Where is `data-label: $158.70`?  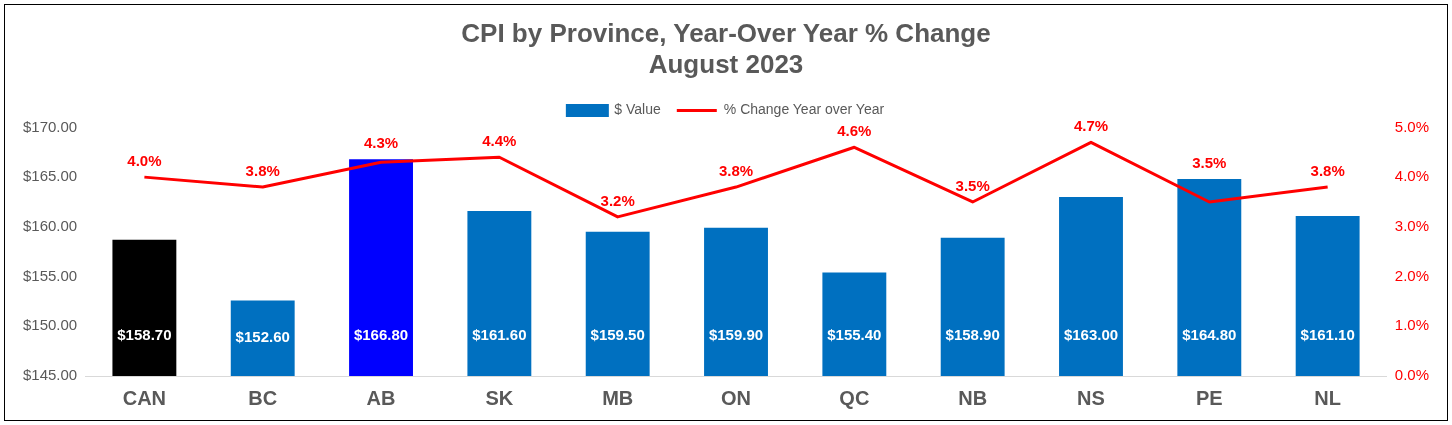
data-label: $158.70 is located at coordinates (144, 335).